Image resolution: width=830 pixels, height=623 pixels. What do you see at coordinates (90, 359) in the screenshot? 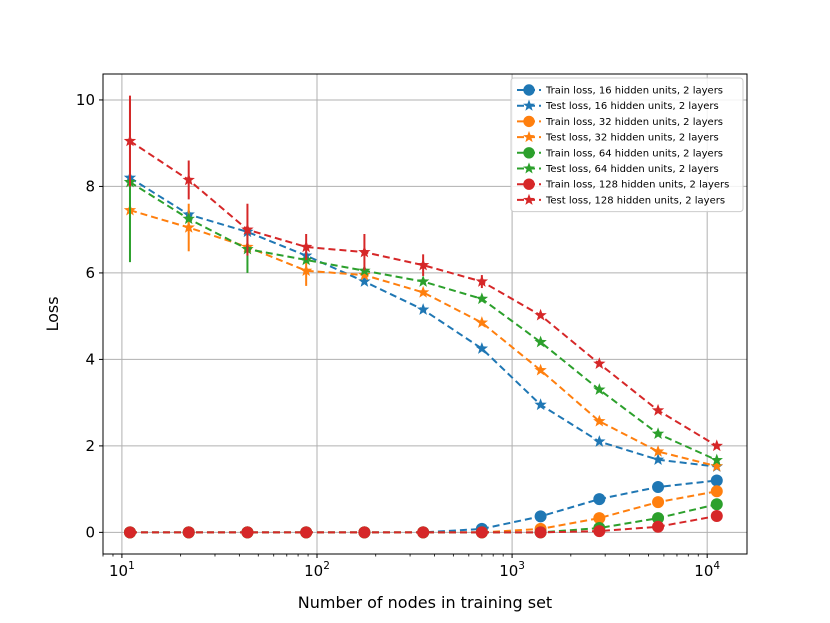
I see `y-tick-label: 4` at bounding box center [90, 359].